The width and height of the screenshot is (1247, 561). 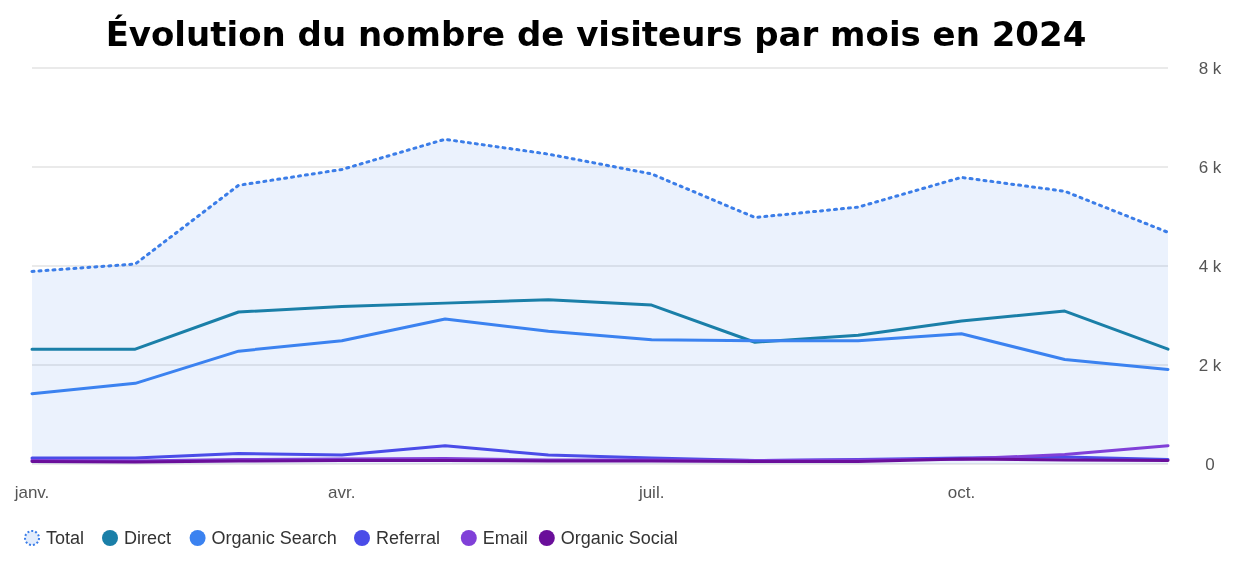 What do you see at coordinates (1210, 266) in the screenshot?
I see `y-tick-label: 4 k` at bounding box center [1210, 266].